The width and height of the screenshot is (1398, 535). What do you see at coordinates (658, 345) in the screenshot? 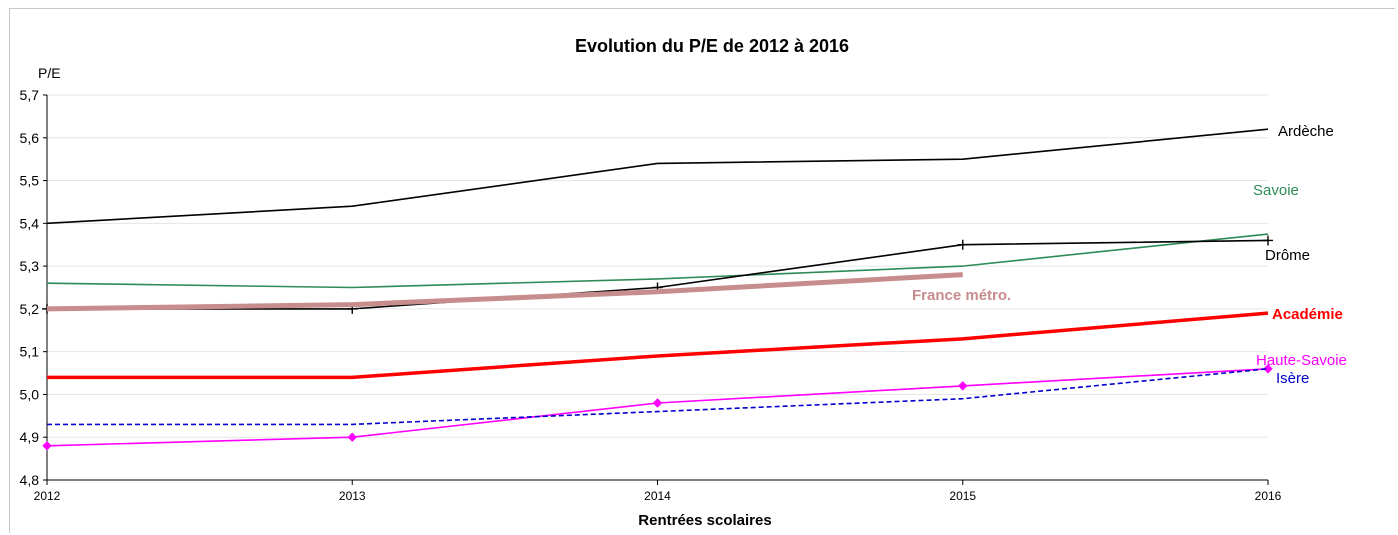
I see `series-line-acad-mie` at bounding box center [658, 345].